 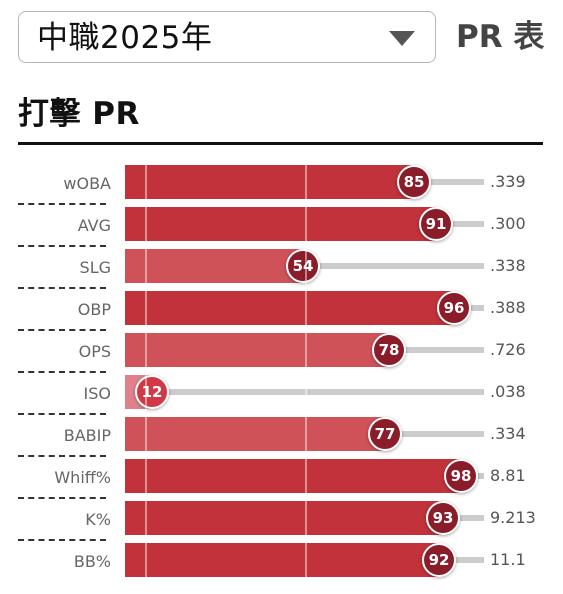 What do you see at coordinates (152, 392) in the screenshot?
I see `pr-badge: 12` at bounding box center [152, 392].